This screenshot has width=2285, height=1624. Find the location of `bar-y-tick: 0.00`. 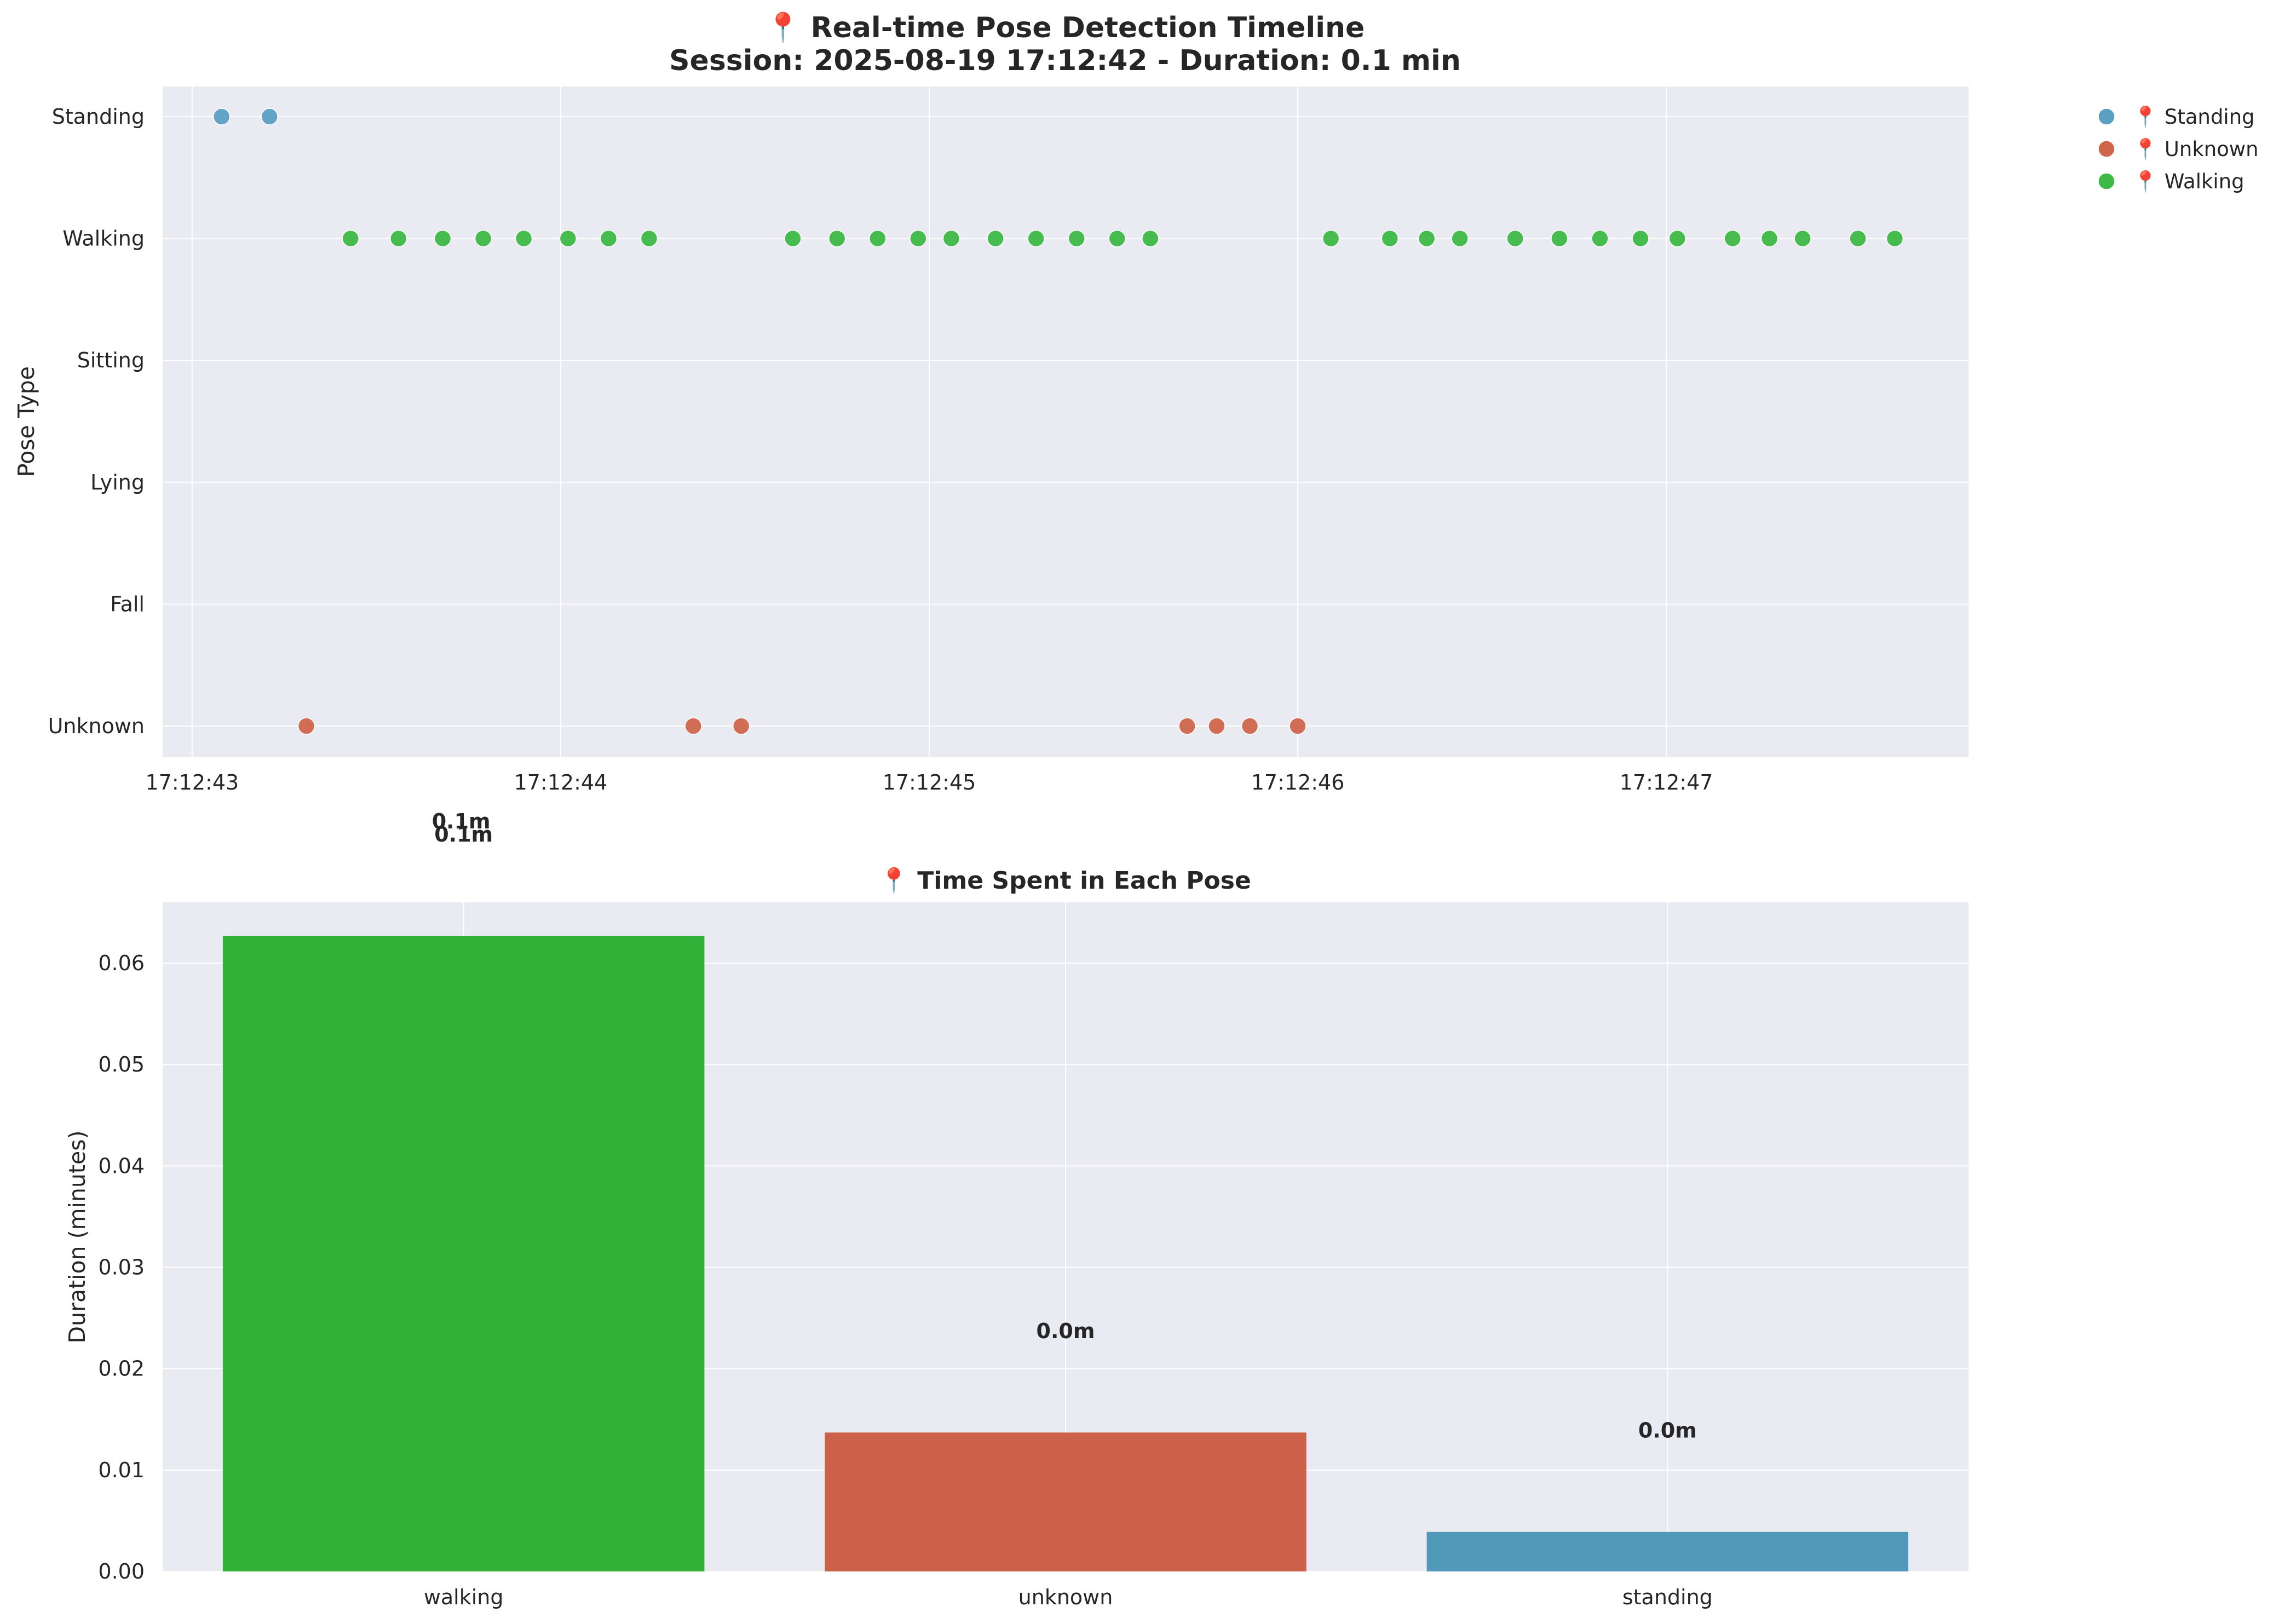

bar-y-tick: 0.00 is located at coordinates (122, 1571).